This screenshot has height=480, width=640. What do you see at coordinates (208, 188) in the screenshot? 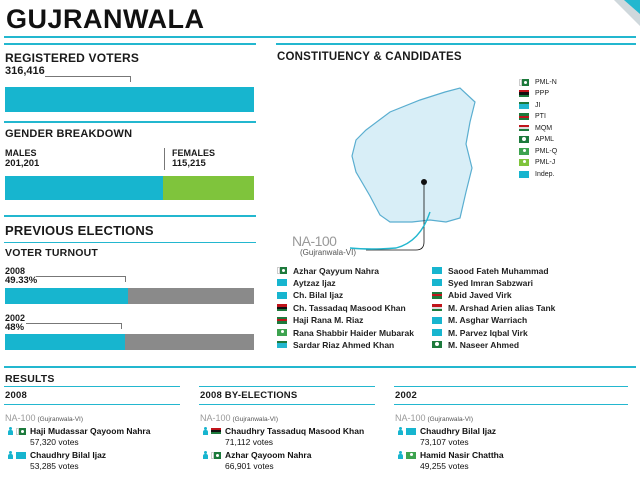
I see `females-segment` at bounding box center [208, 188].